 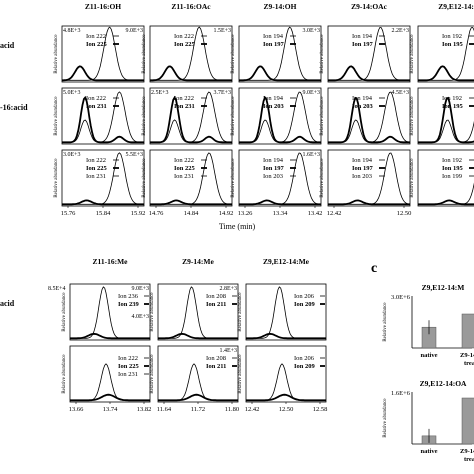 I want to click on scale-label: 2.5E+3, so click(x=160, y=93).